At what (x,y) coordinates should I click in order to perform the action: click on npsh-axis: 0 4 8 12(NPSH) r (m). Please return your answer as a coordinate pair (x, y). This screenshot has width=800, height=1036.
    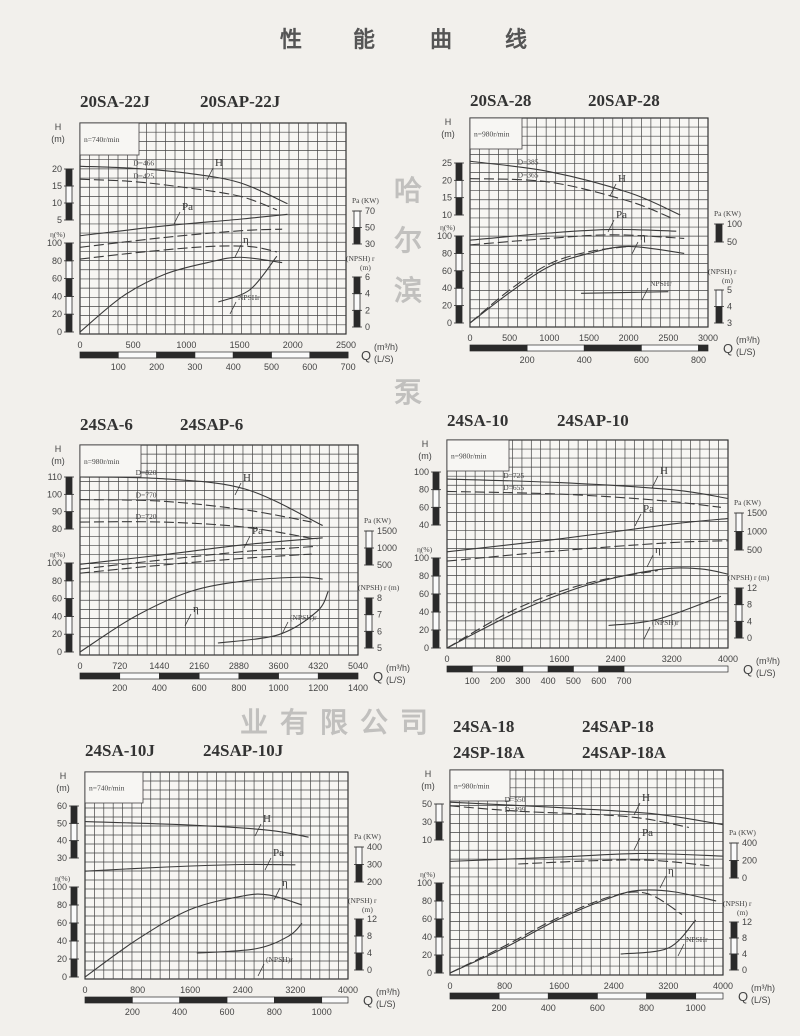
    Looking at the image, I should click on (749, 608).